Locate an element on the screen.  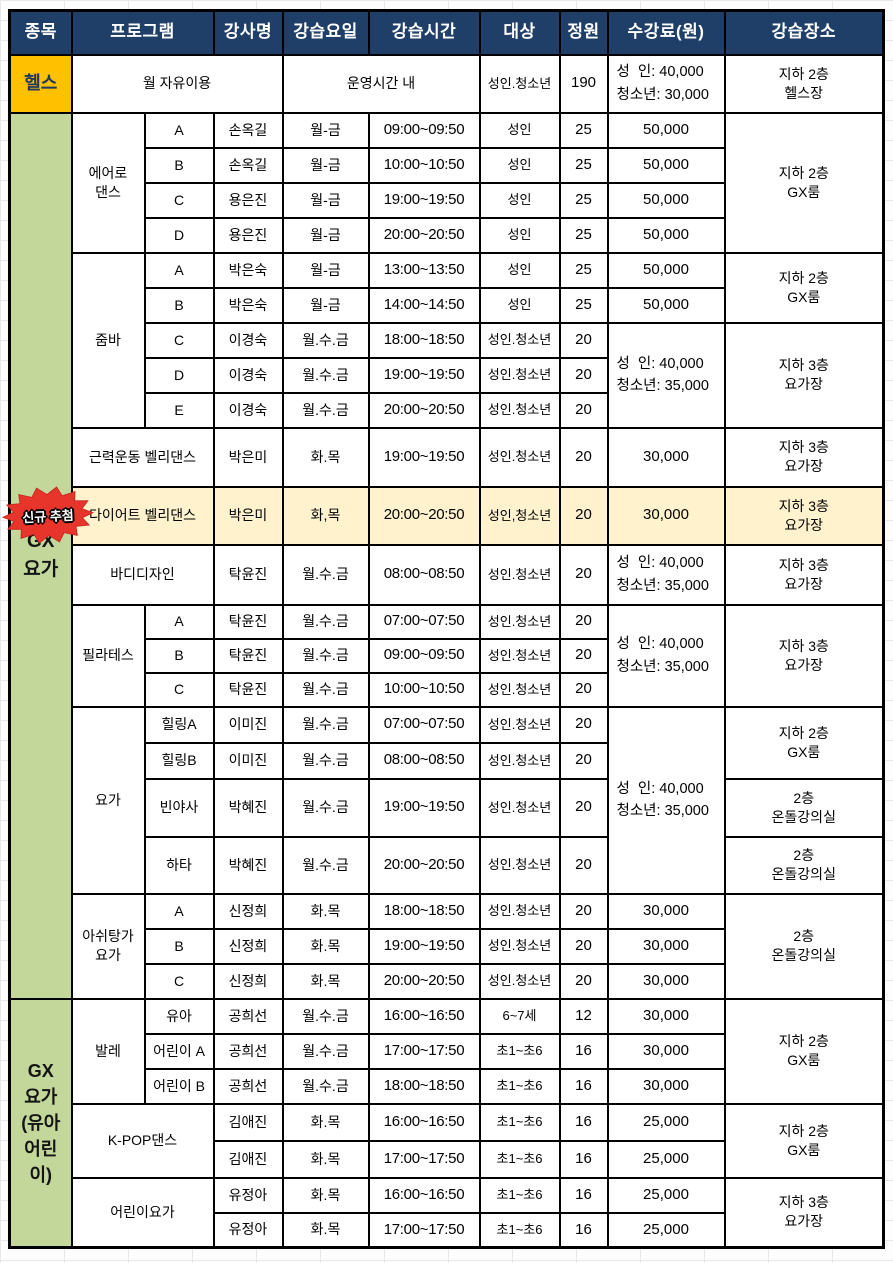
program-cell: 바디디자인 is located at coordinates (142, 574).